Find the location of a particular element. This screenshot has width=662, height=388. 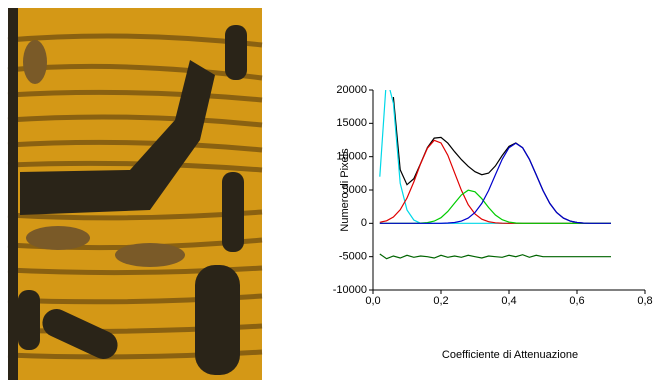

x-tick-label: 0,8 is located at coordinates (644, 301).